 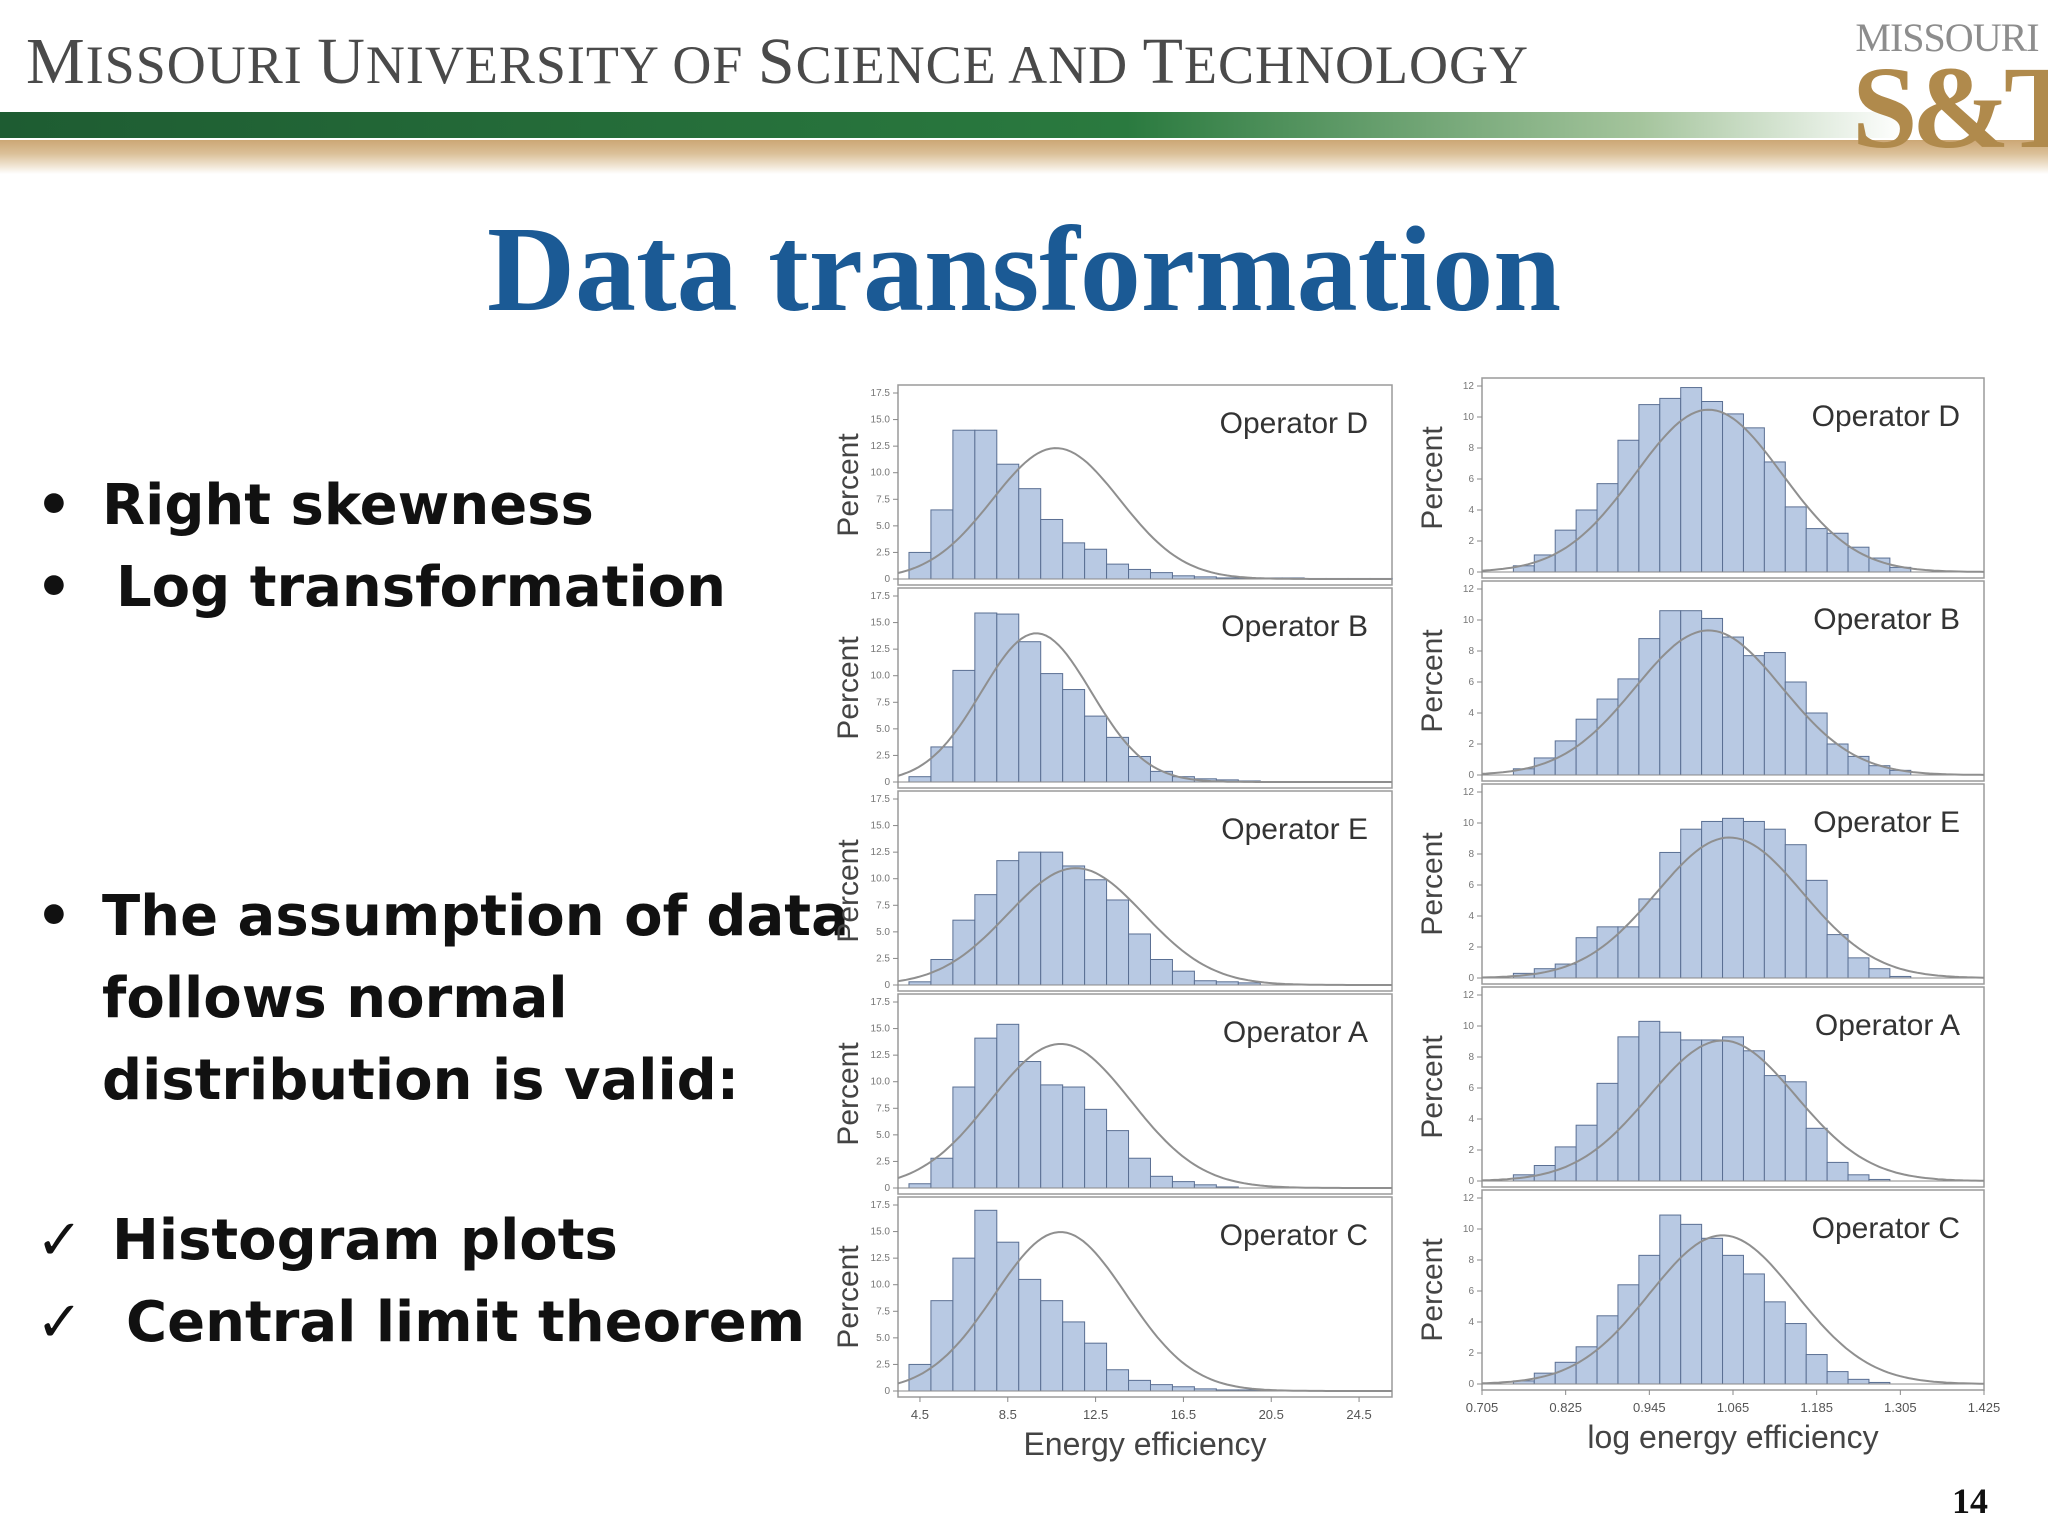 I want to click on logo-top-text: MISSOURI, so click(x=1947, y=37).